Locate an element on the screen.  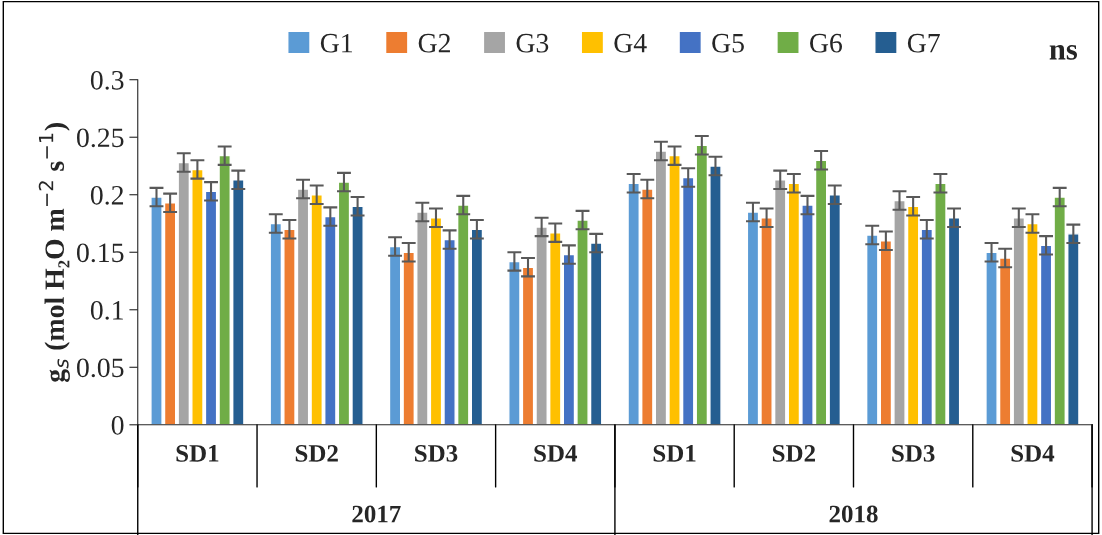
legend-label: G3 is located at coordinates (532, 43).